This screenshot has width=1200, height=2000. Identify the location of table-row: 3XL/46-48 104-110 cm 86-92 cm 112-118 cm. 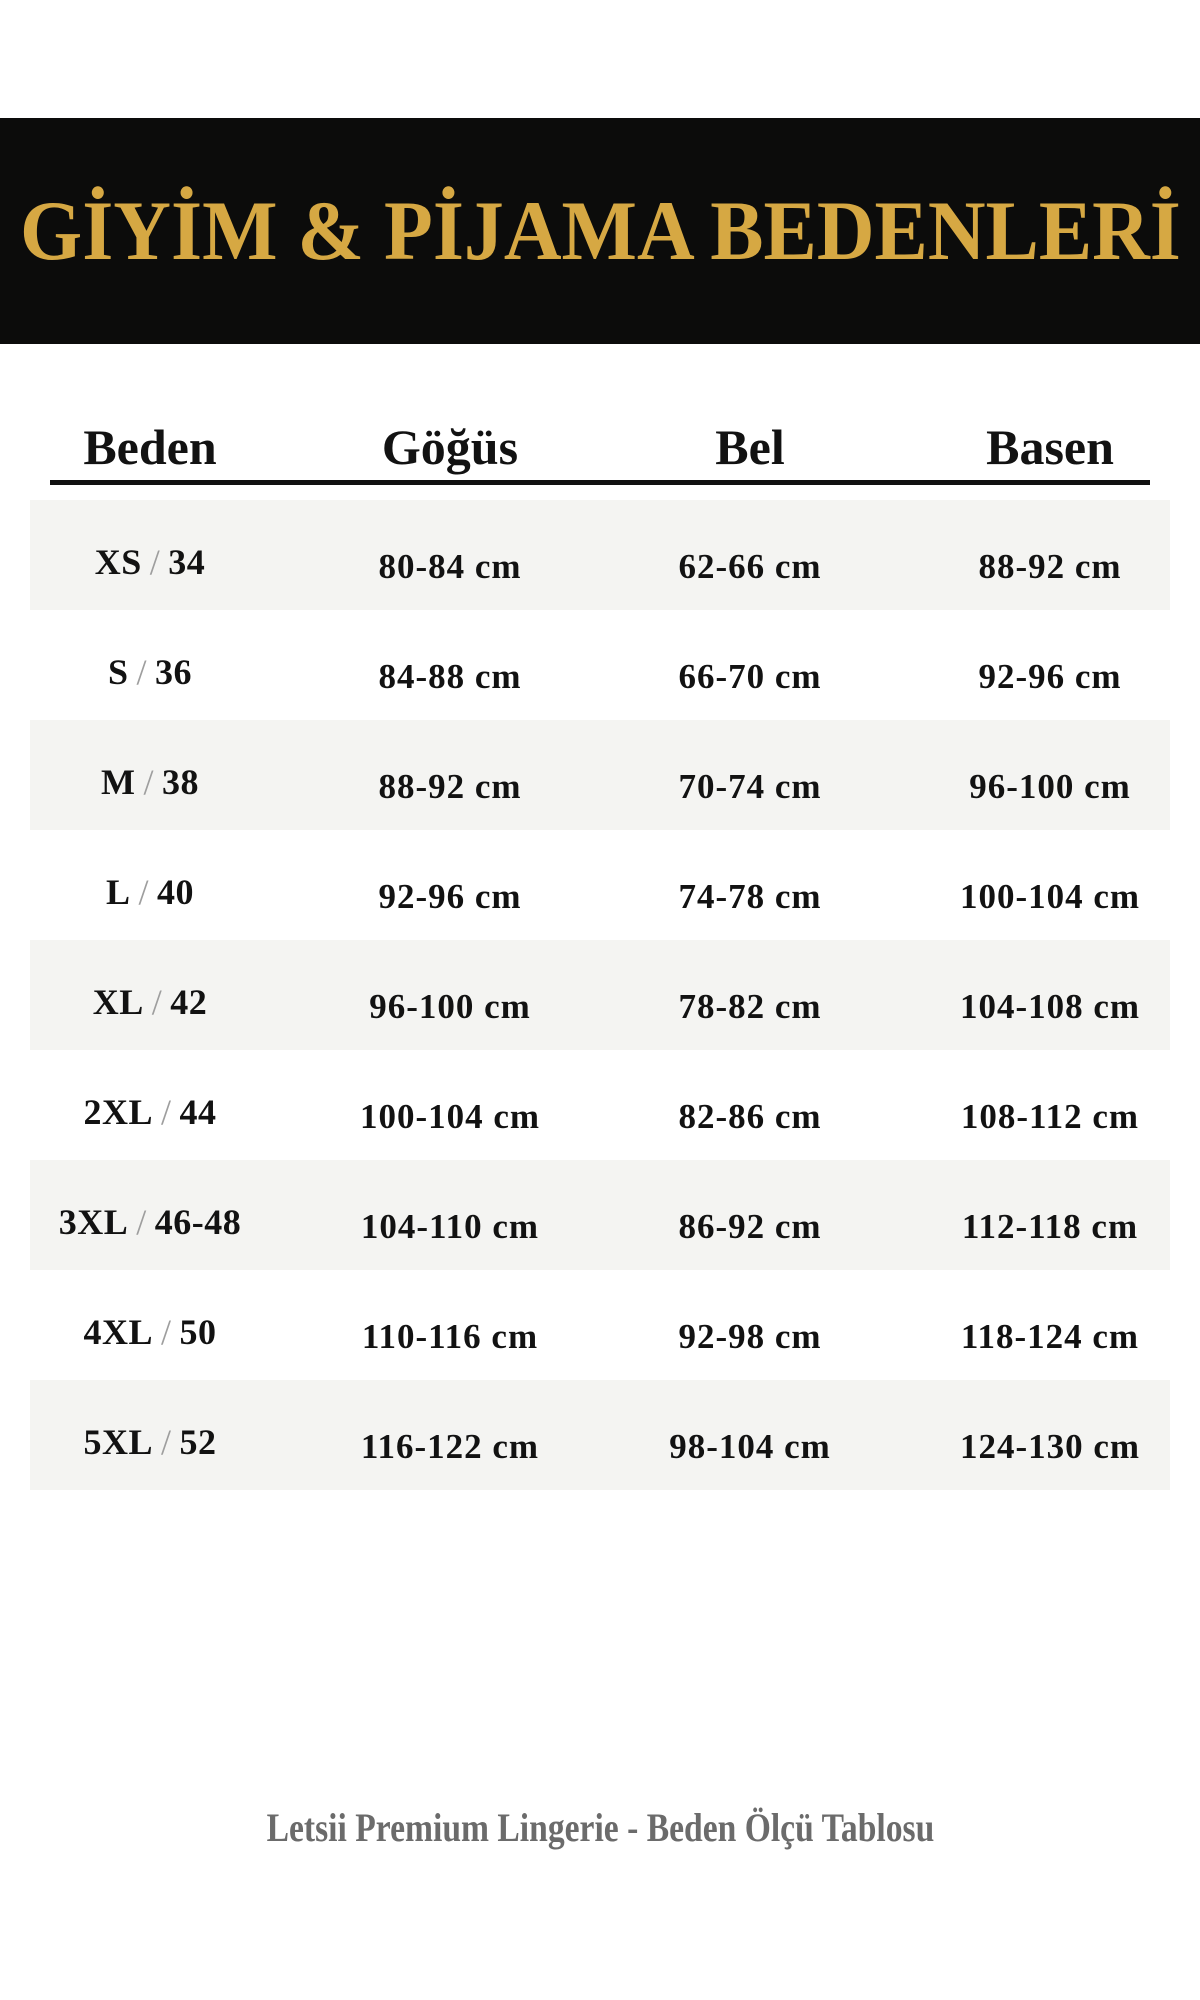
(600, 1215).